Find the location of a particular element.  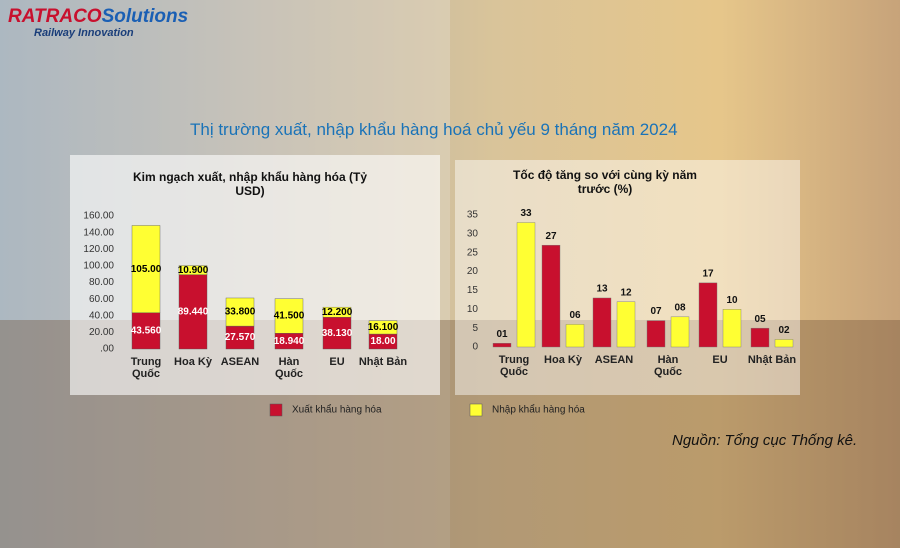

data-label: 18.00 is located at coordinates (382, 341).